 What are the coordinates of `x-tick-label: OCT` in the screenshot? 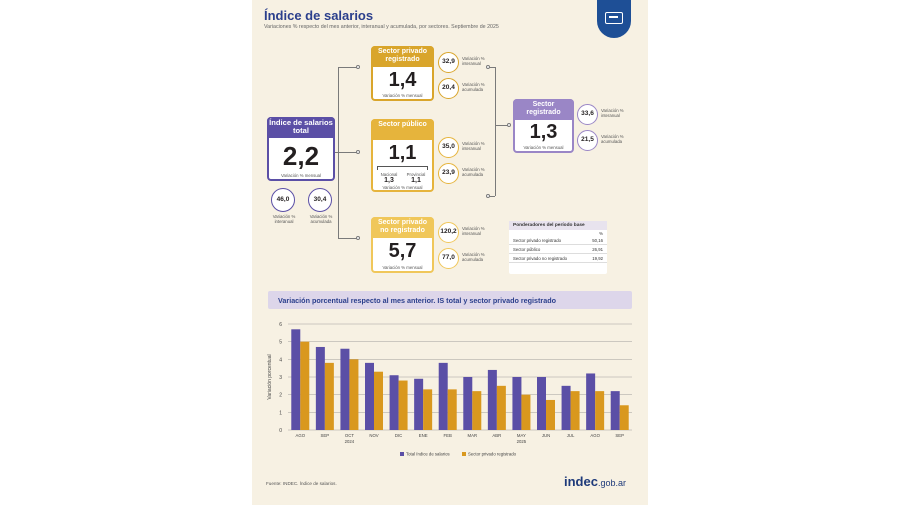 It's located at (349, 435).